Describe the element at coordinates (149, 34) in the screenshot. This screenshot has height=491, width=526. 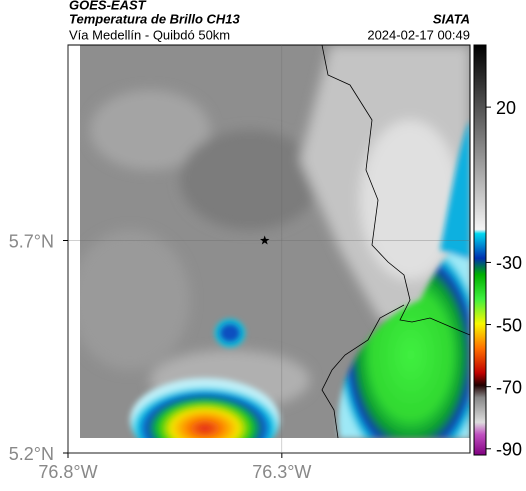
I see `location: Vía Medellín - Quibdó 50km` at that location.